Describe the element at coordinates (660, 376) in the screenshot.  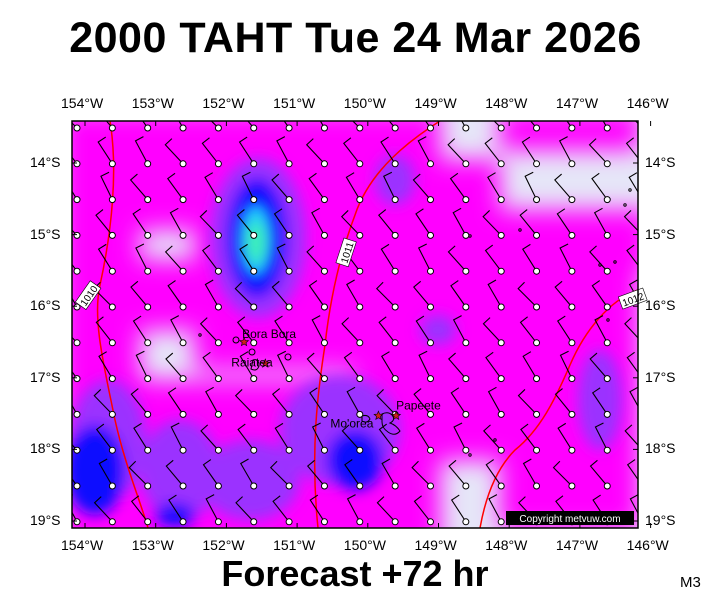
I see `lat-label-right: 17°S` at that location.